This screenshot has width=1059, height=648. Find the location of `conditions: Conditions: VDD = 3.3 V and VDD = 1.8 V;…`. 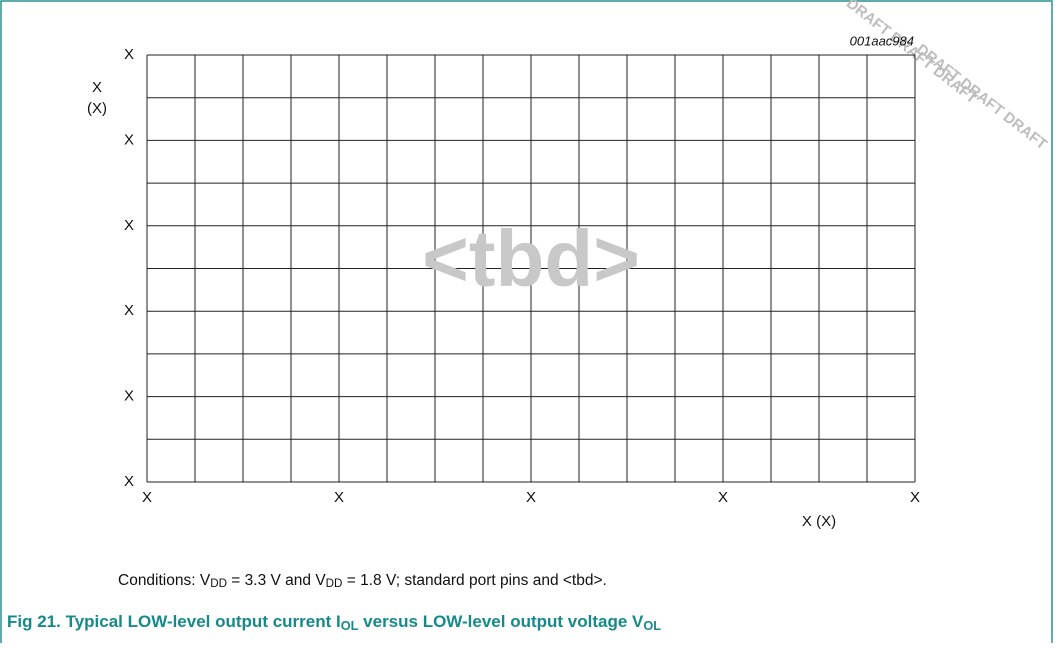

conditions: Conditions: VDD = 3.3 V and VDD = 1.8 V;… is located at coordinates (362, 581).